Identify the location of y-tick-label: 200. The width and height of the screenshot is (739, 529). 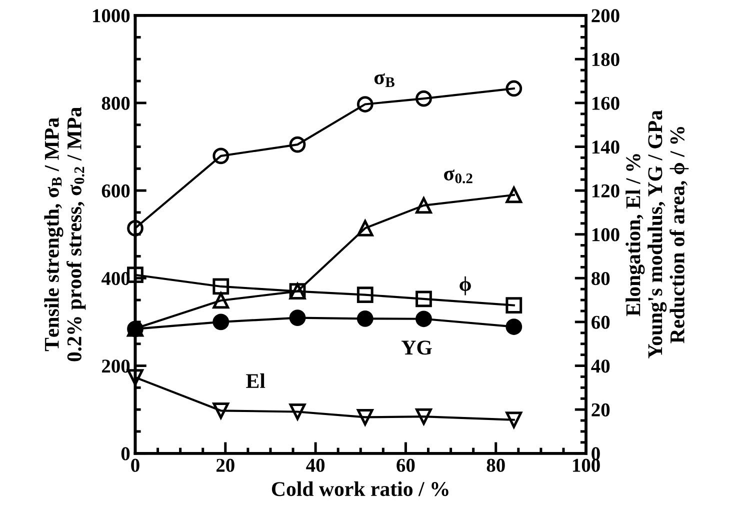
(116, 366).